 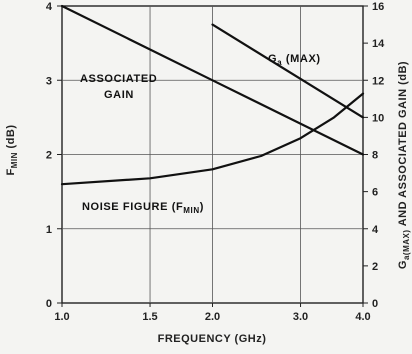 I want to click on right-tick-label: 4, so click(x=375, y=230).